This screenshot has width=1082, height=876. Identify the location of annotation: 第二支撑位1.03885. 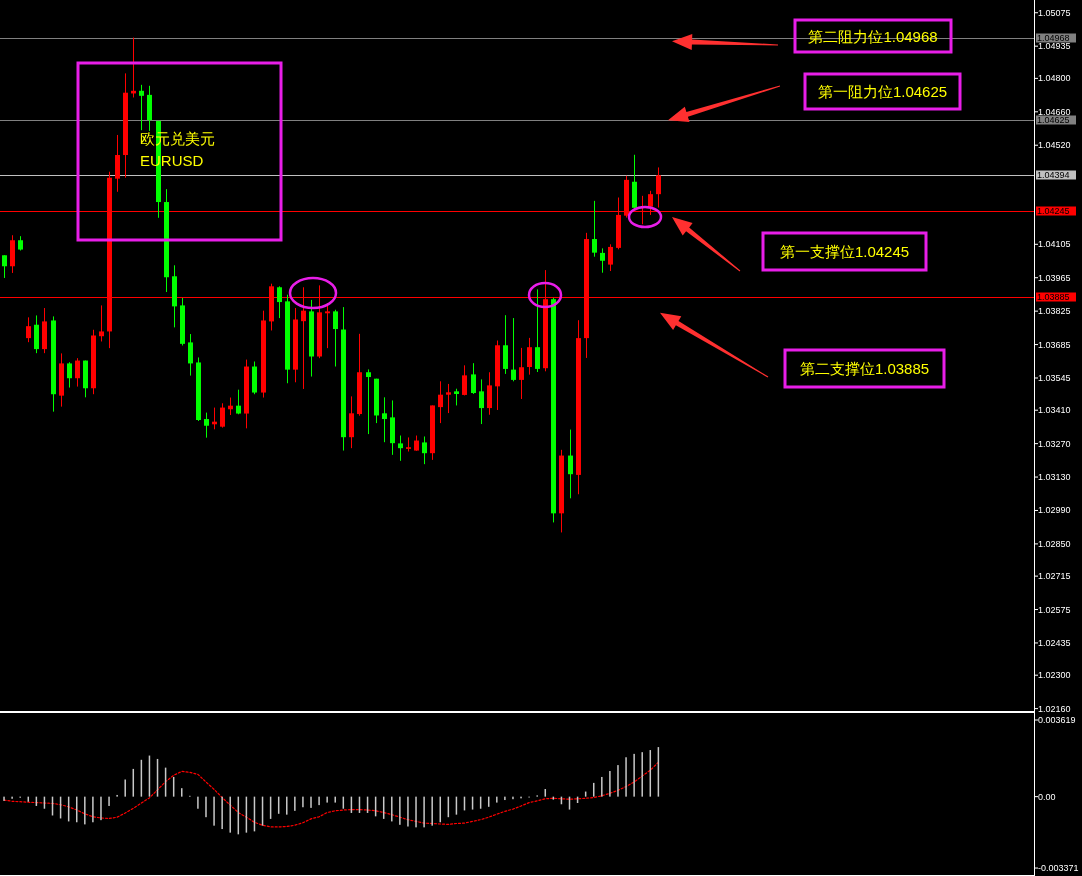
(864, 368).